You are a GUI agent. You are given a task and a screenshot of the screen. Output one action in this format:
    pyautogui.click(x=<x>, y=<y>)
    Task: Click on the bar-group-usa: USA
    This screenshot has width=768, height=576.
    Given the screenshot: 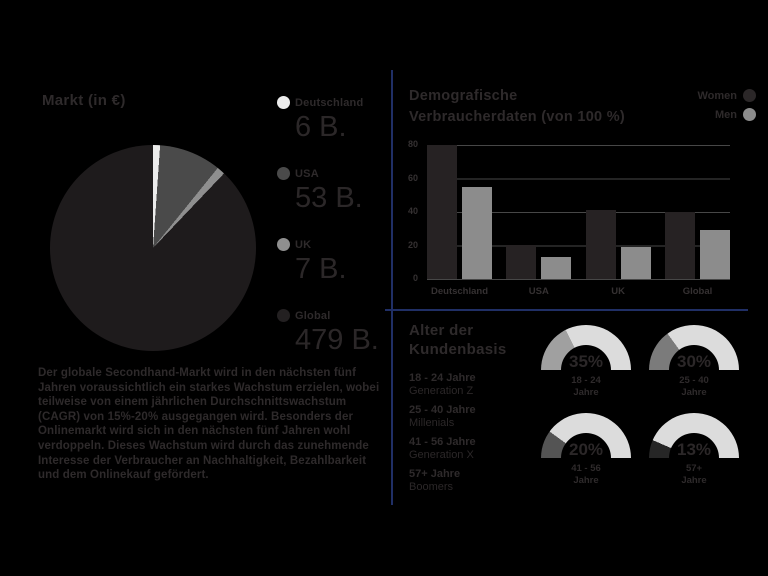 What is the action you would take?
    pyautogui.click(x=539, y=271)
    